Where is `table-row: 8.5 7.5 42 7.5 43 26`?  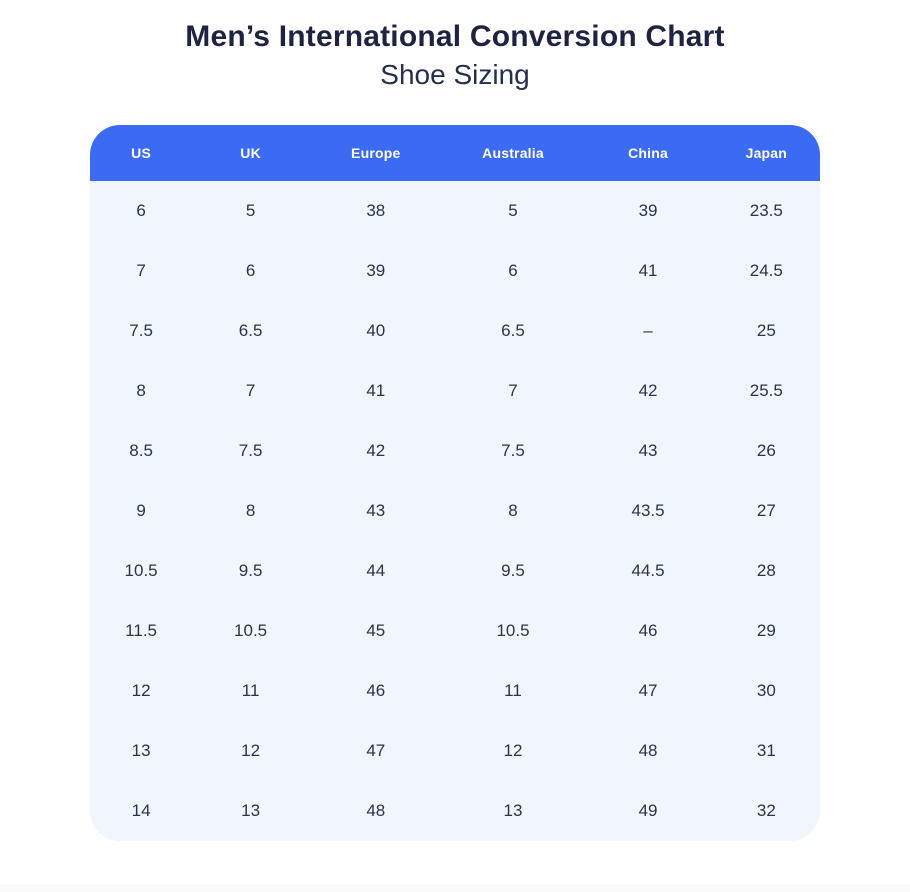 table-row: 8.5 7.5 42 7.5 43 26 is located at coordinates (455, 451).